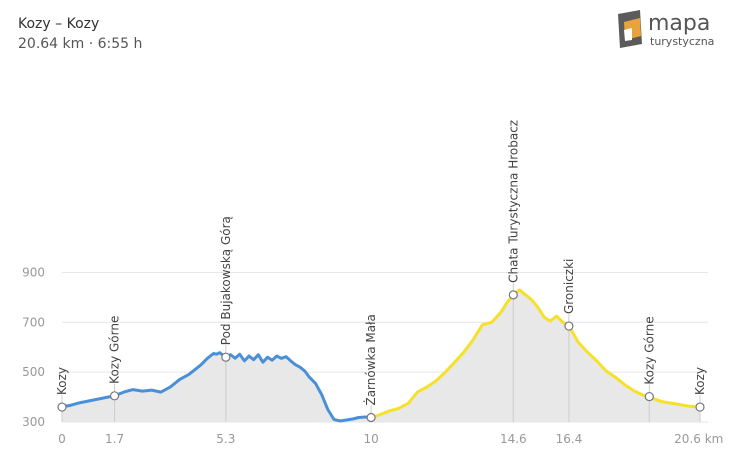 This screenshot has height=453, width=750. Describe the element at coordinates (33, 322) in the screenshot. I see `y-tick-label: 700` at that location.